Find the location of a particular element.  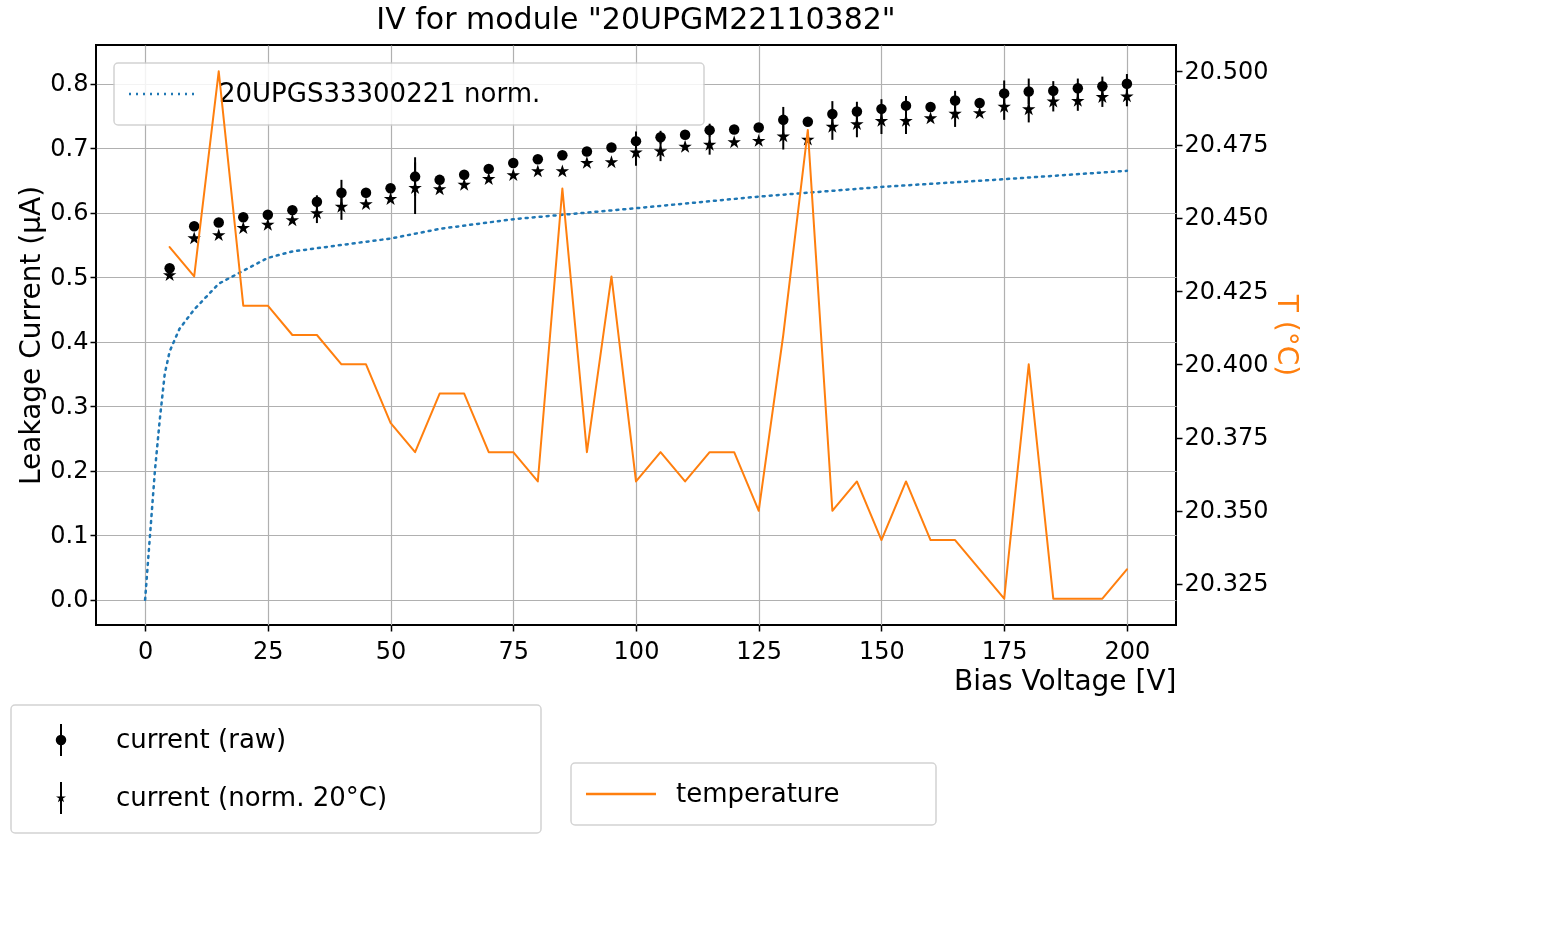

x-tick-label: 50 is located at coordinates (391, 650).